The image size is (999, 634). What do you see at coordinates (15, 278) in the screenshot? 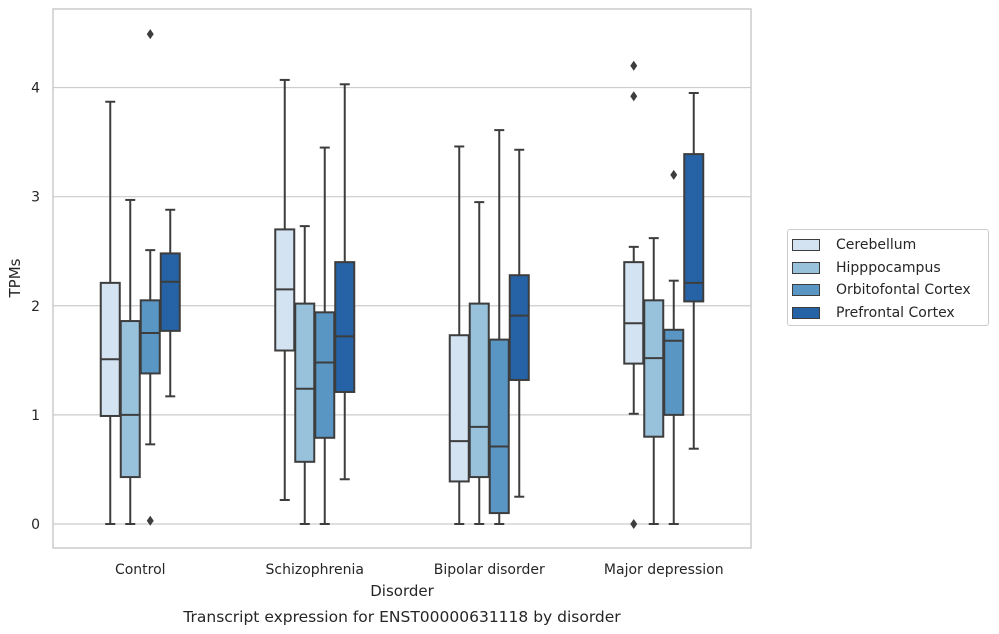
I see `y-axis-label: TPMs` at bounding box center [15, 278].